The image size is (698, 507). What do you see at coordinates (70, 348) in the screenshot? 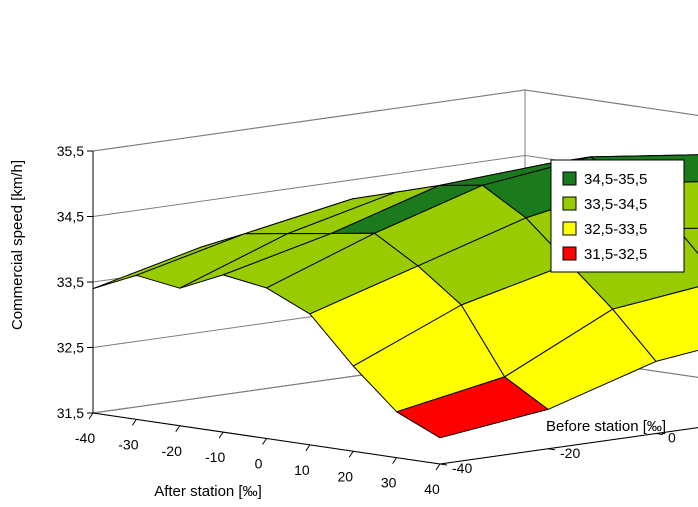
I see `z-tick-label-1: 32,5` at bounding box center [70, 348].